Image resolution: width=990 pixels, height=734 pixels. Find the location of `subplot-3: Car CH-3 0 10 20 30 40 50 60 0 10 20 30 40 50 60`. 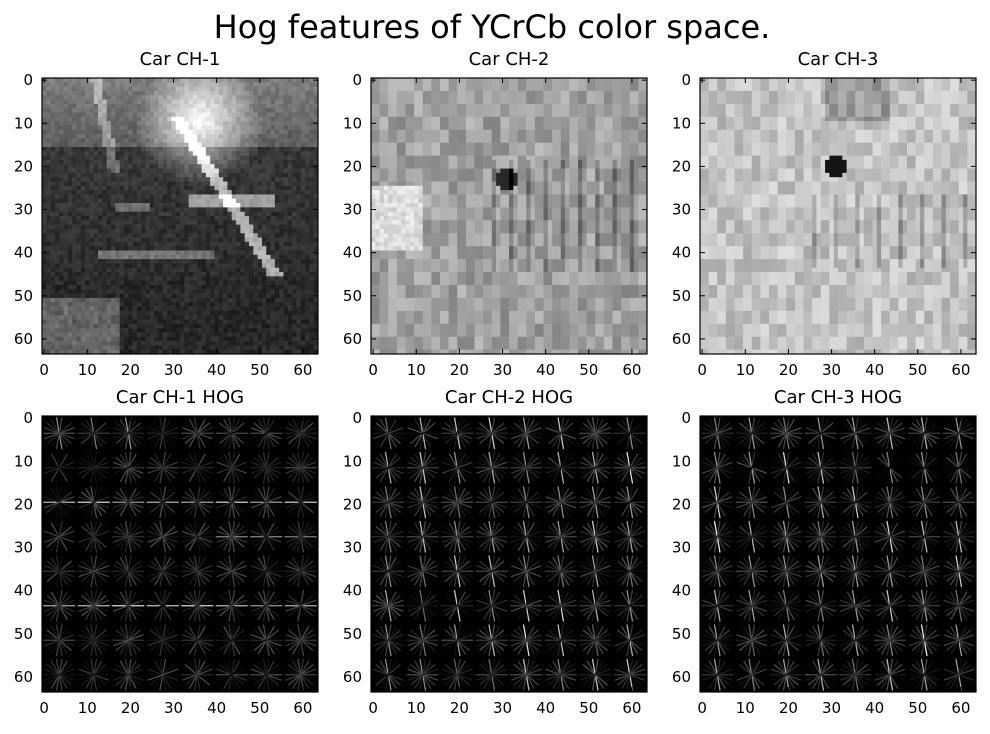

subplot-3: Car CH-3 0 10 20 30 40 50 60 0 10 20 30 40 50 60 is located at coordinates (824, 214).